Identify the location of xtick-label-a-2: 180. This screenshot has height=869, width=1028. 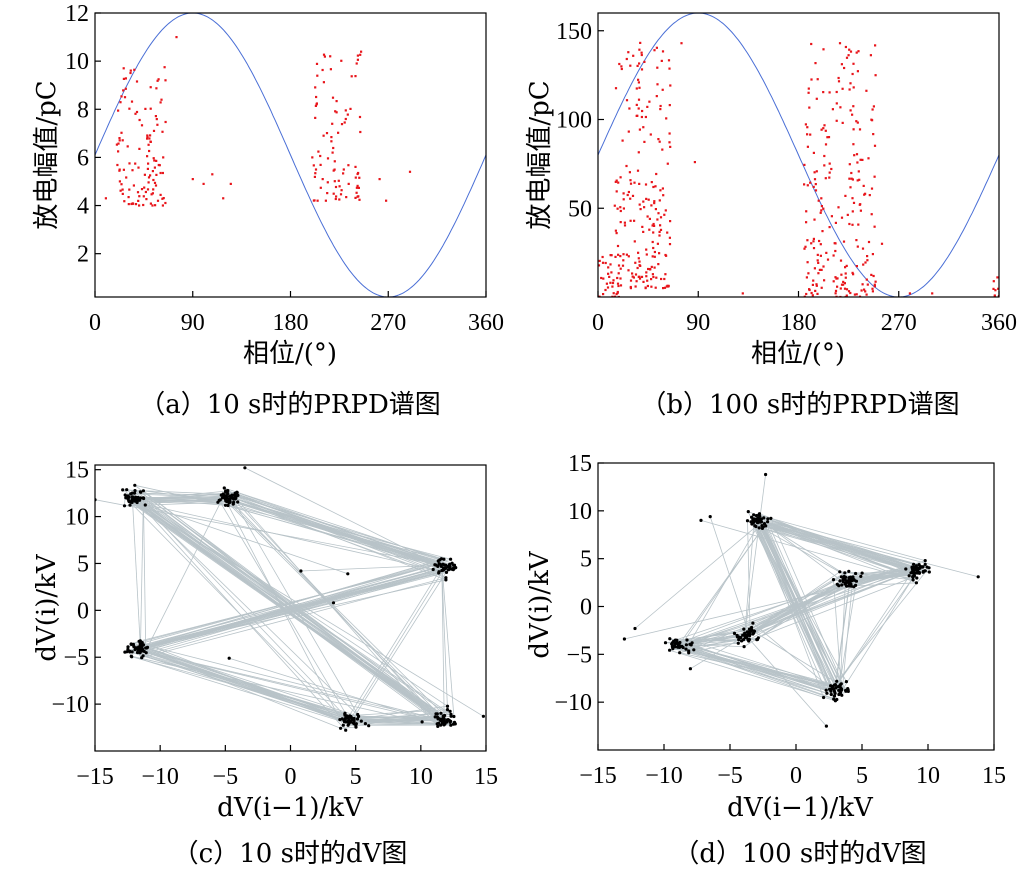
(291, 323).